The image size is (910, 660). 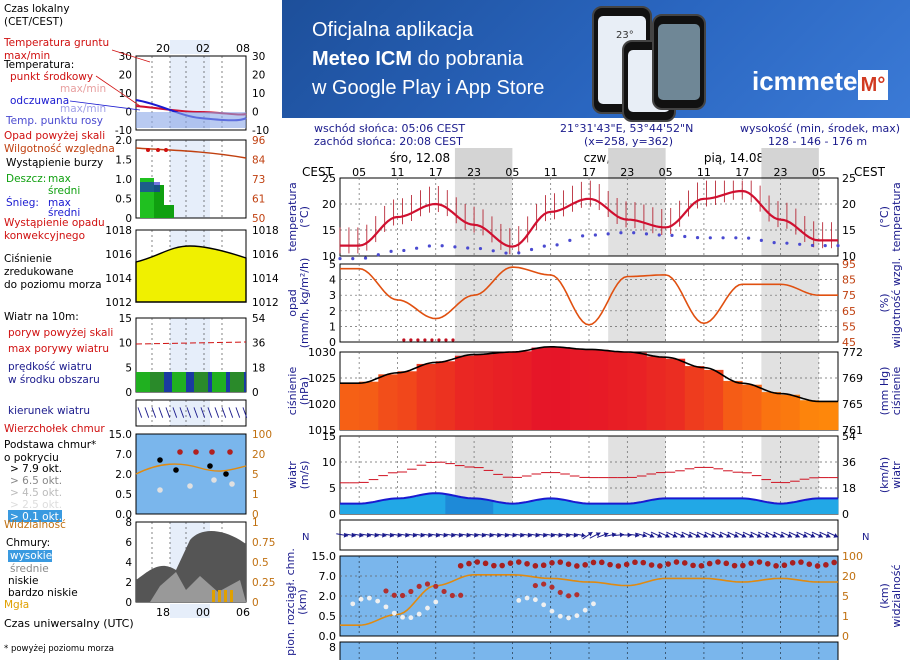 What do you see at coordinates (191, 120) in the screenshot?
I see `legend-dew-area` at bounding box center [191, 120].